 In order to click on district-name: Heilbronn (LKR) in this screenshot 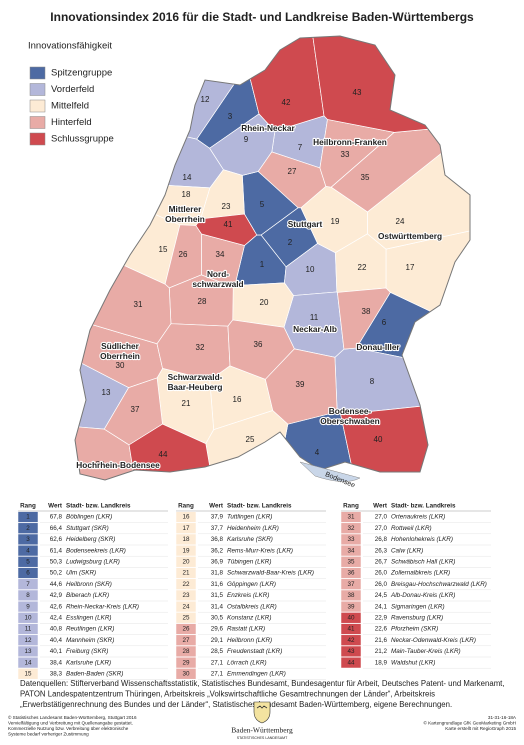, I will do `click(249, 640)`.